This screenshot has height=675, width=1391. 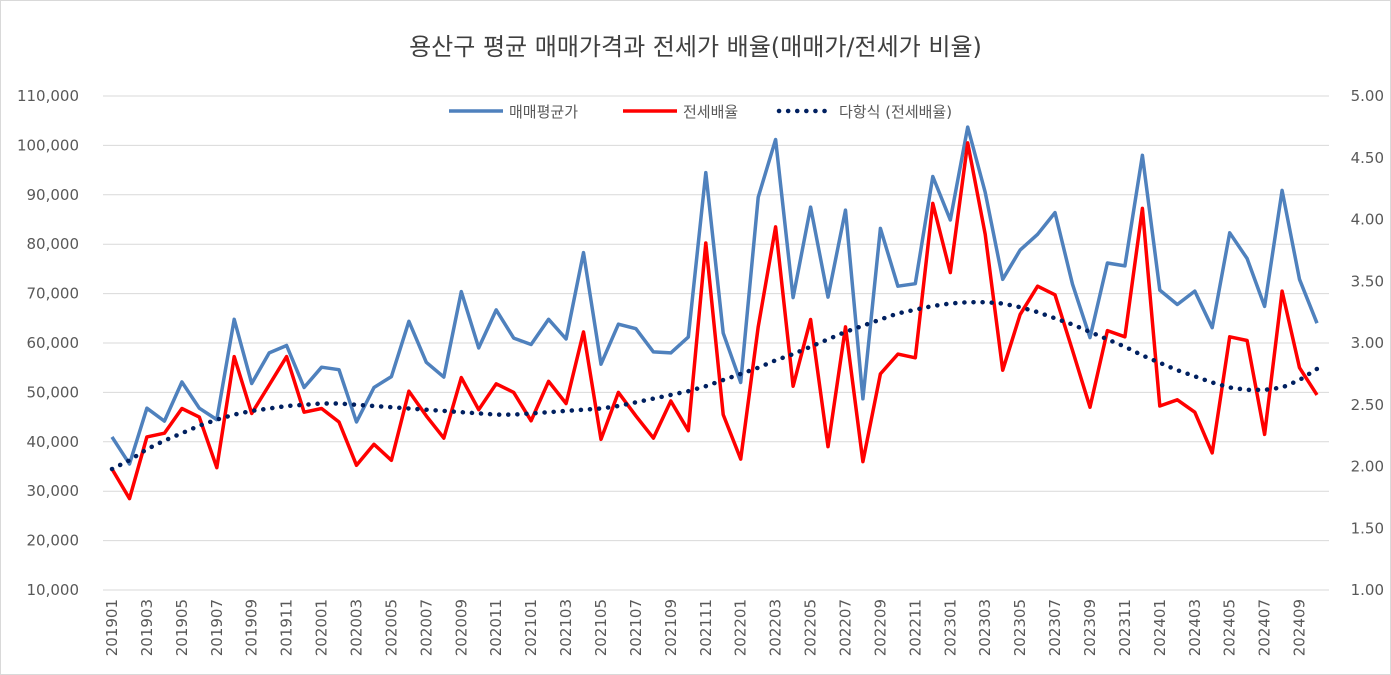 What do you see at coordinates (461, 627) in the screenshot?
I see `x-tick-label: 202009` at bounding box center [461, 627].